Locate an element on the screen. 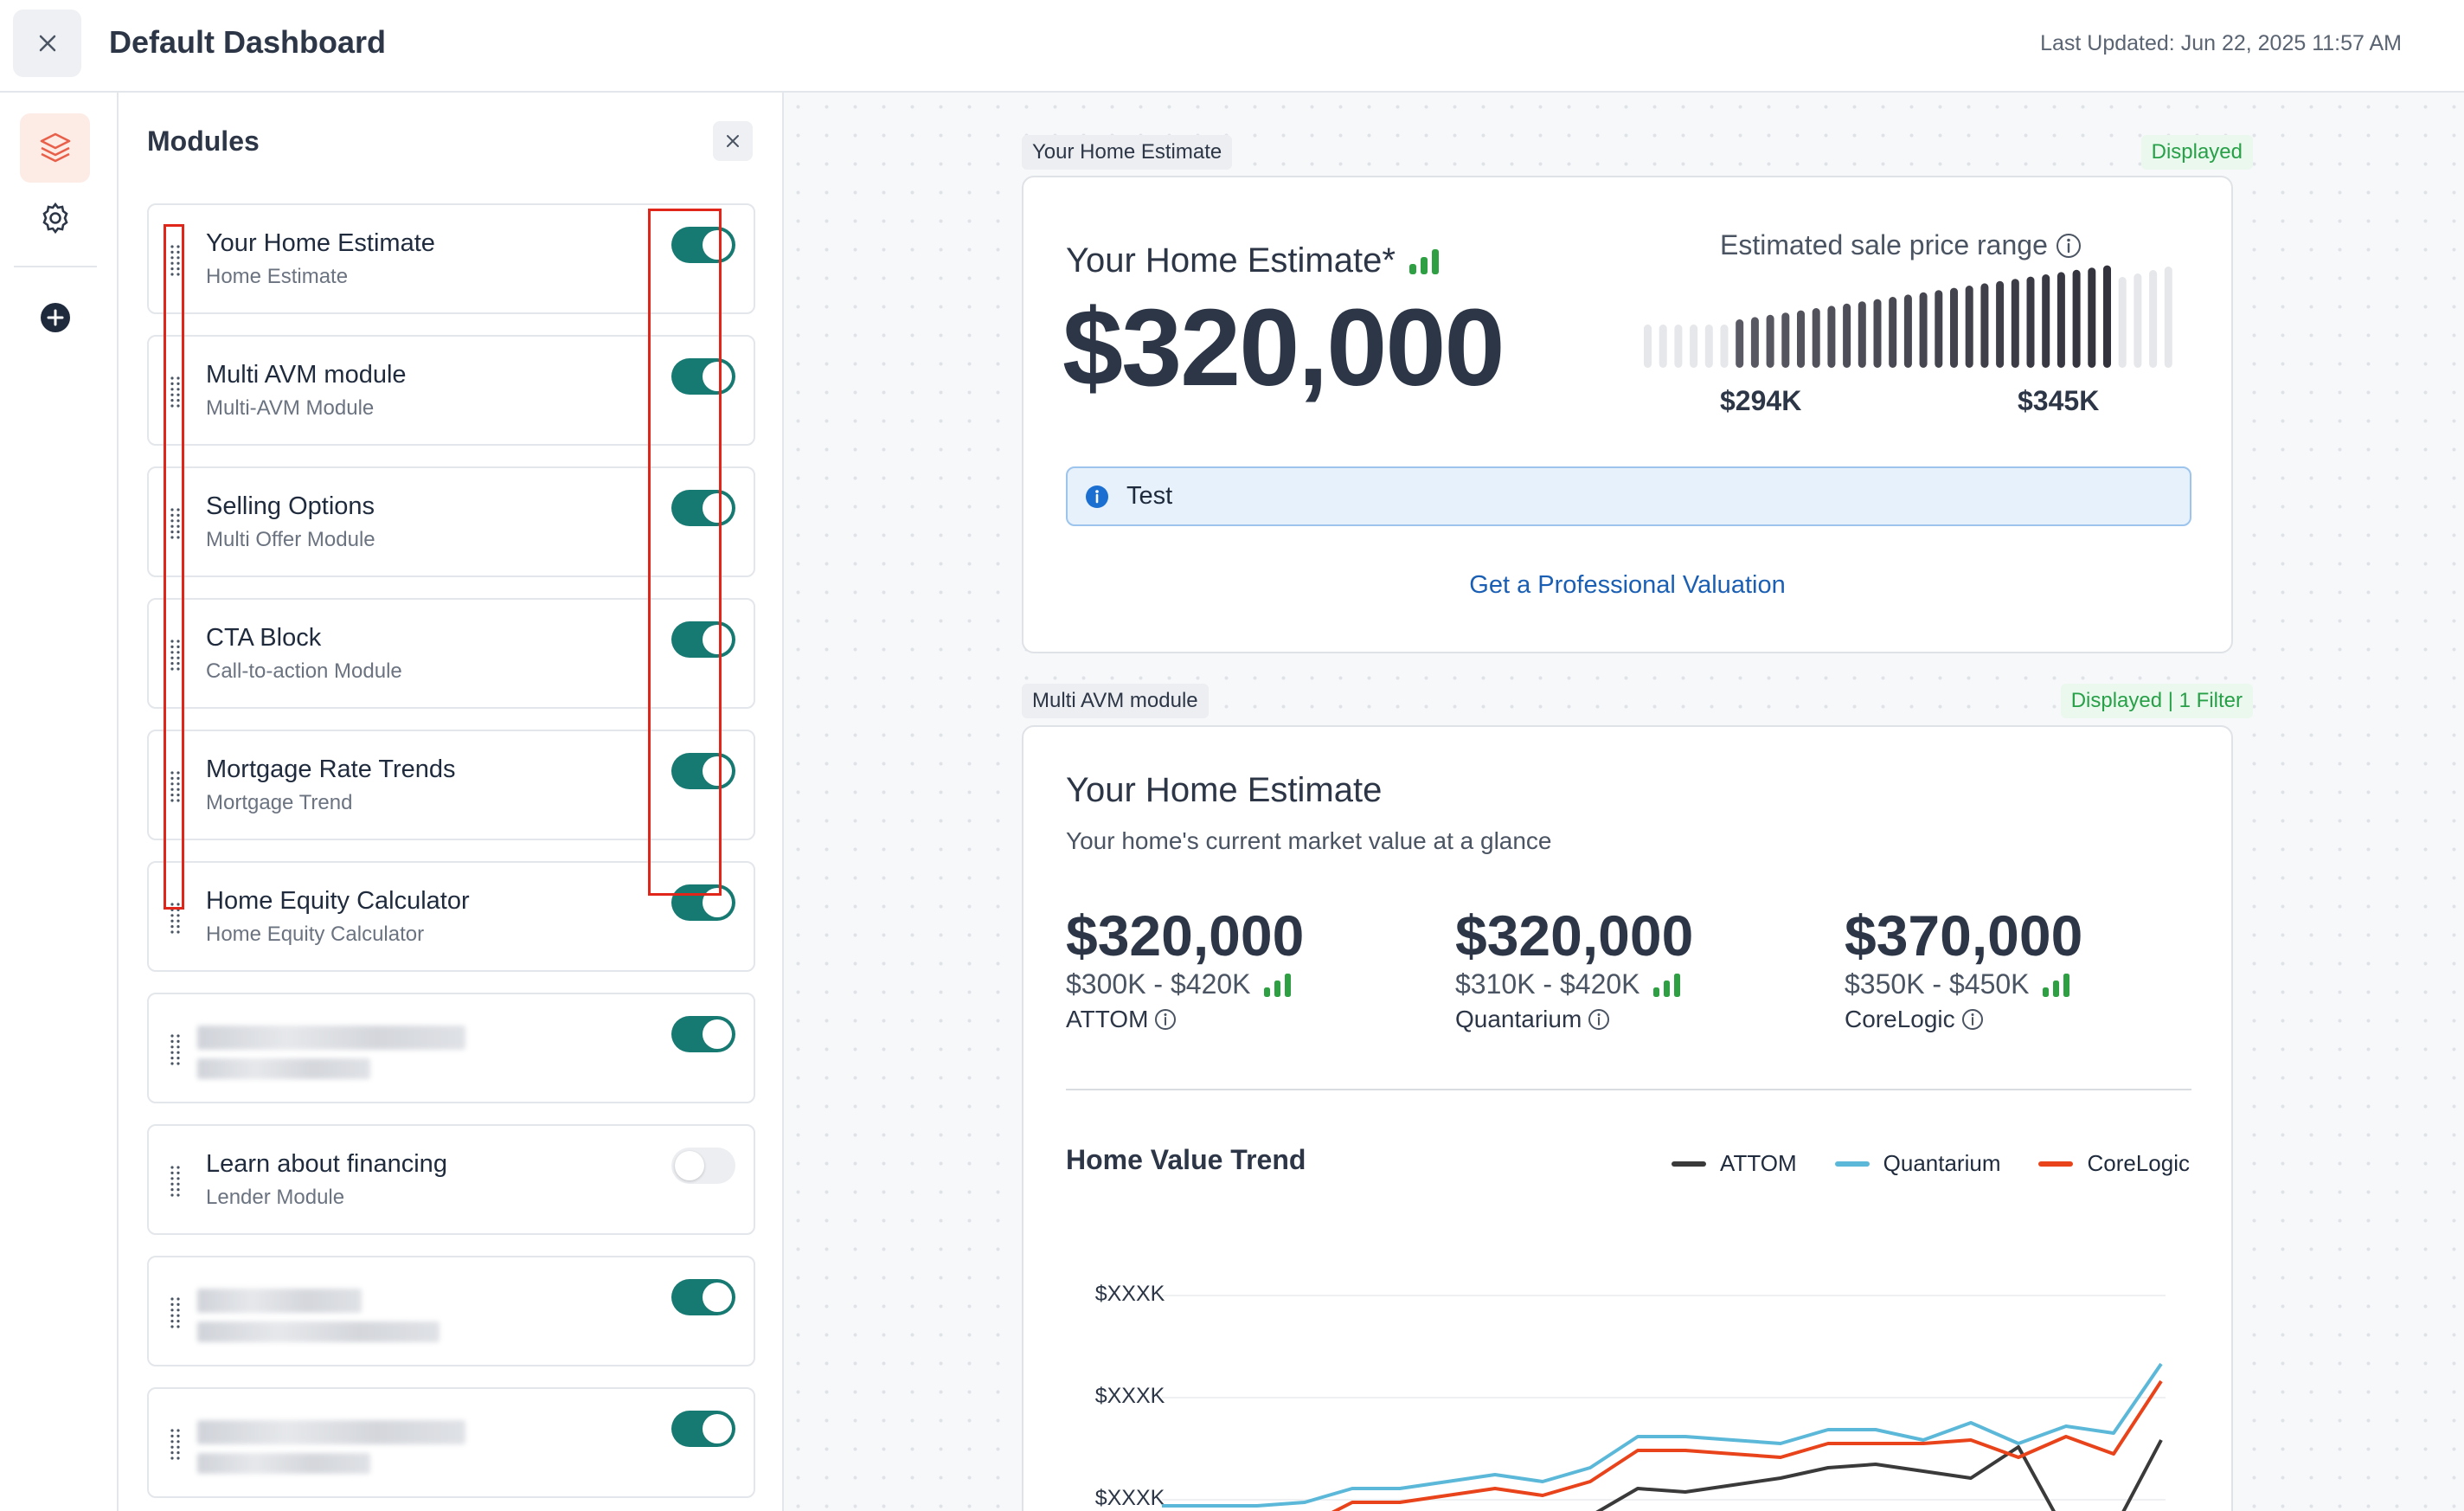 This screenshot has width=2464, height=1511. last-updated-text: Last Updated: Jun 22, 2025 11:57 AM is located at coordinates (2221, 43).